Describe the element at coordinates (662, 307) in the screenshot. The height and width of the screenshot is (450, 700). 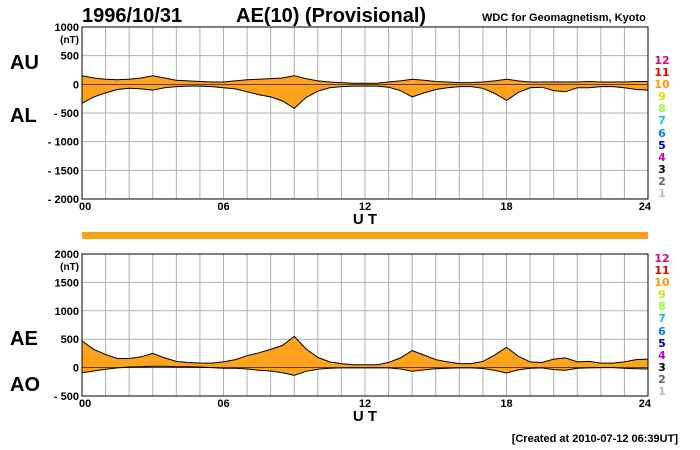
I see `station-legend-bottom-8: 8` at that location.